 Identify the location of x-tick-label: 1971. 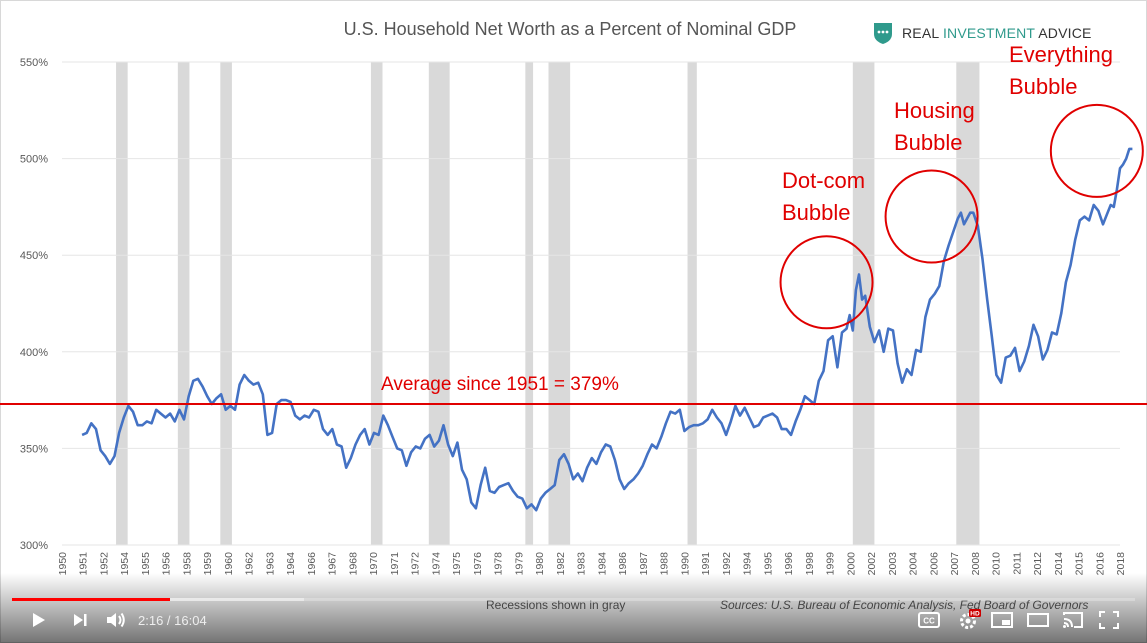
(395, 564).